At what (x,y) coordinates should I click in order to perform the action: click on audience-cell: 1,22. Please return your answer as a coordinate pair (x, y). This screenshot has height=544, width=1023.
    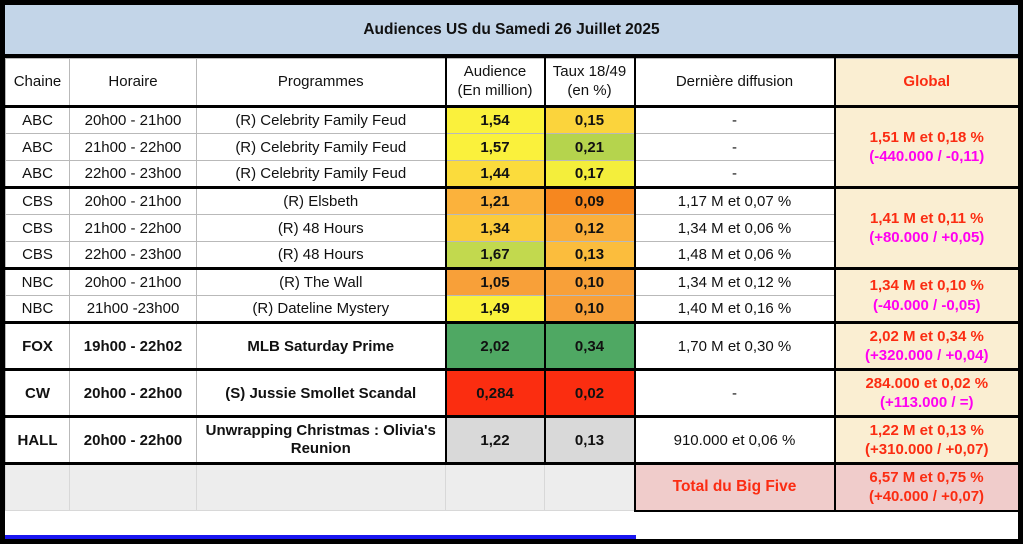
    Looking at the image, I should click on (495, 439).